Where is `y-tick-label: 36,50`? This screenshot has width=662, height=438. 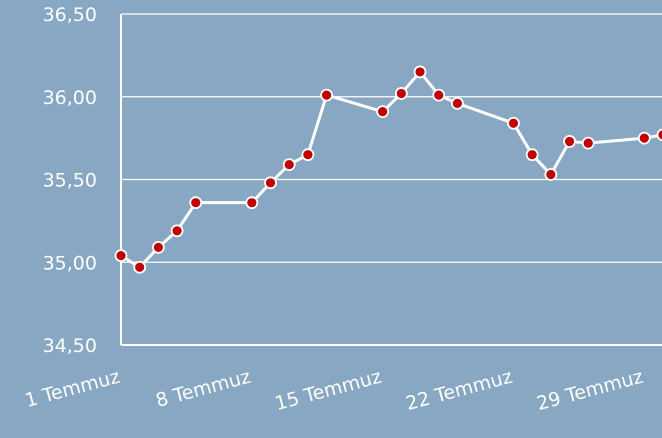 y-tick-label: 36,50 is located at coordinates (70, 15).